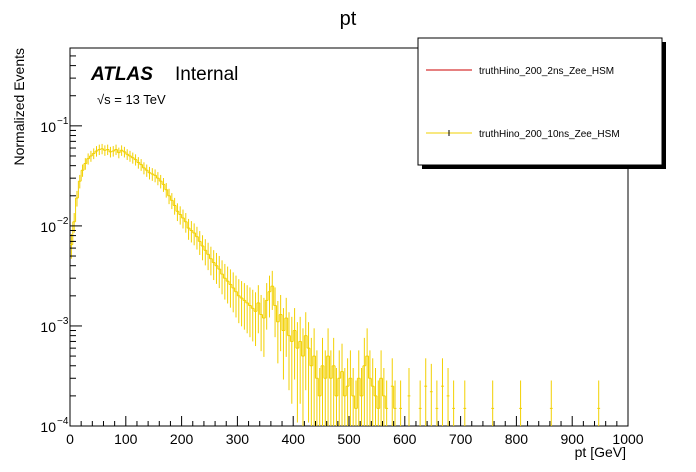  Describe the element at coordinates (131, 99) in the screenshot. I see `energy-label: √s = 13 TeV` at that location.